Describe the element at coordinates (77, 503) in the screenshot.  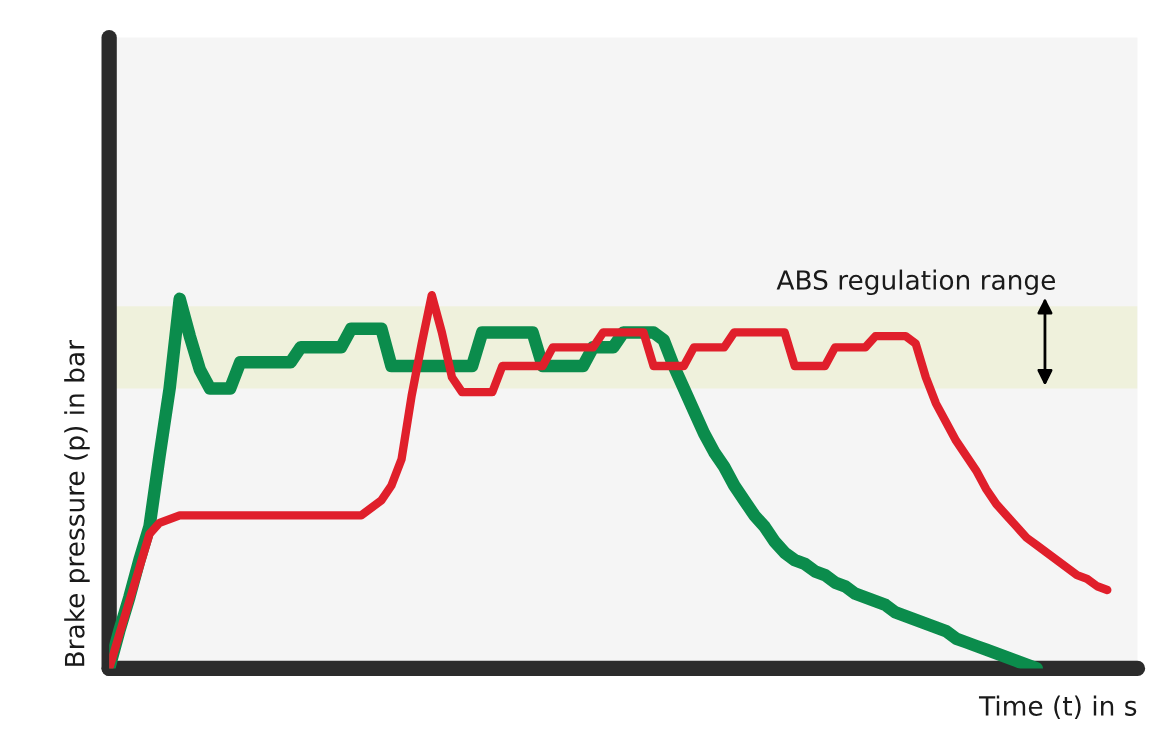
I see `y-axis-title: Brake pressure (p) in bar` at that location.